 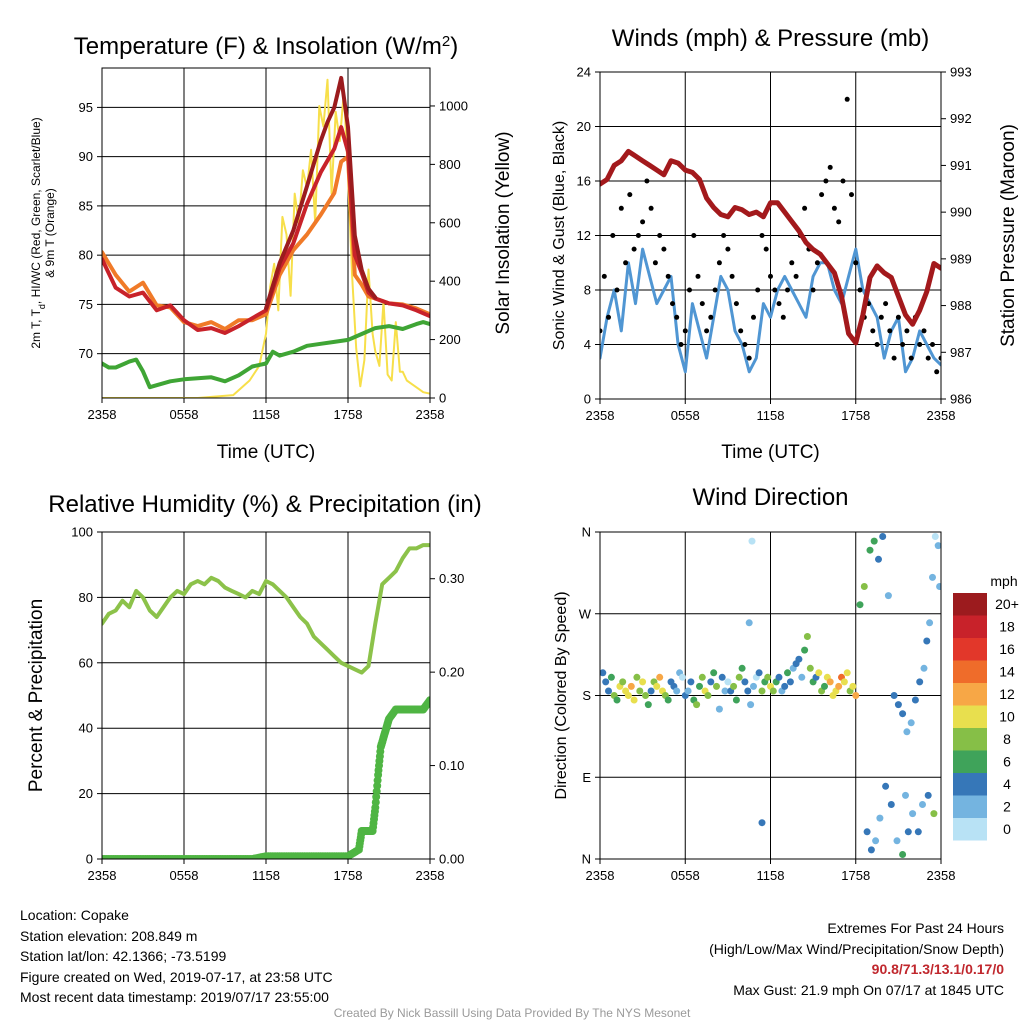 What do you see at coordinates (86, 793) in the screenshot?
I see `y-tick-label: 20` at bounding box center [86, 793].